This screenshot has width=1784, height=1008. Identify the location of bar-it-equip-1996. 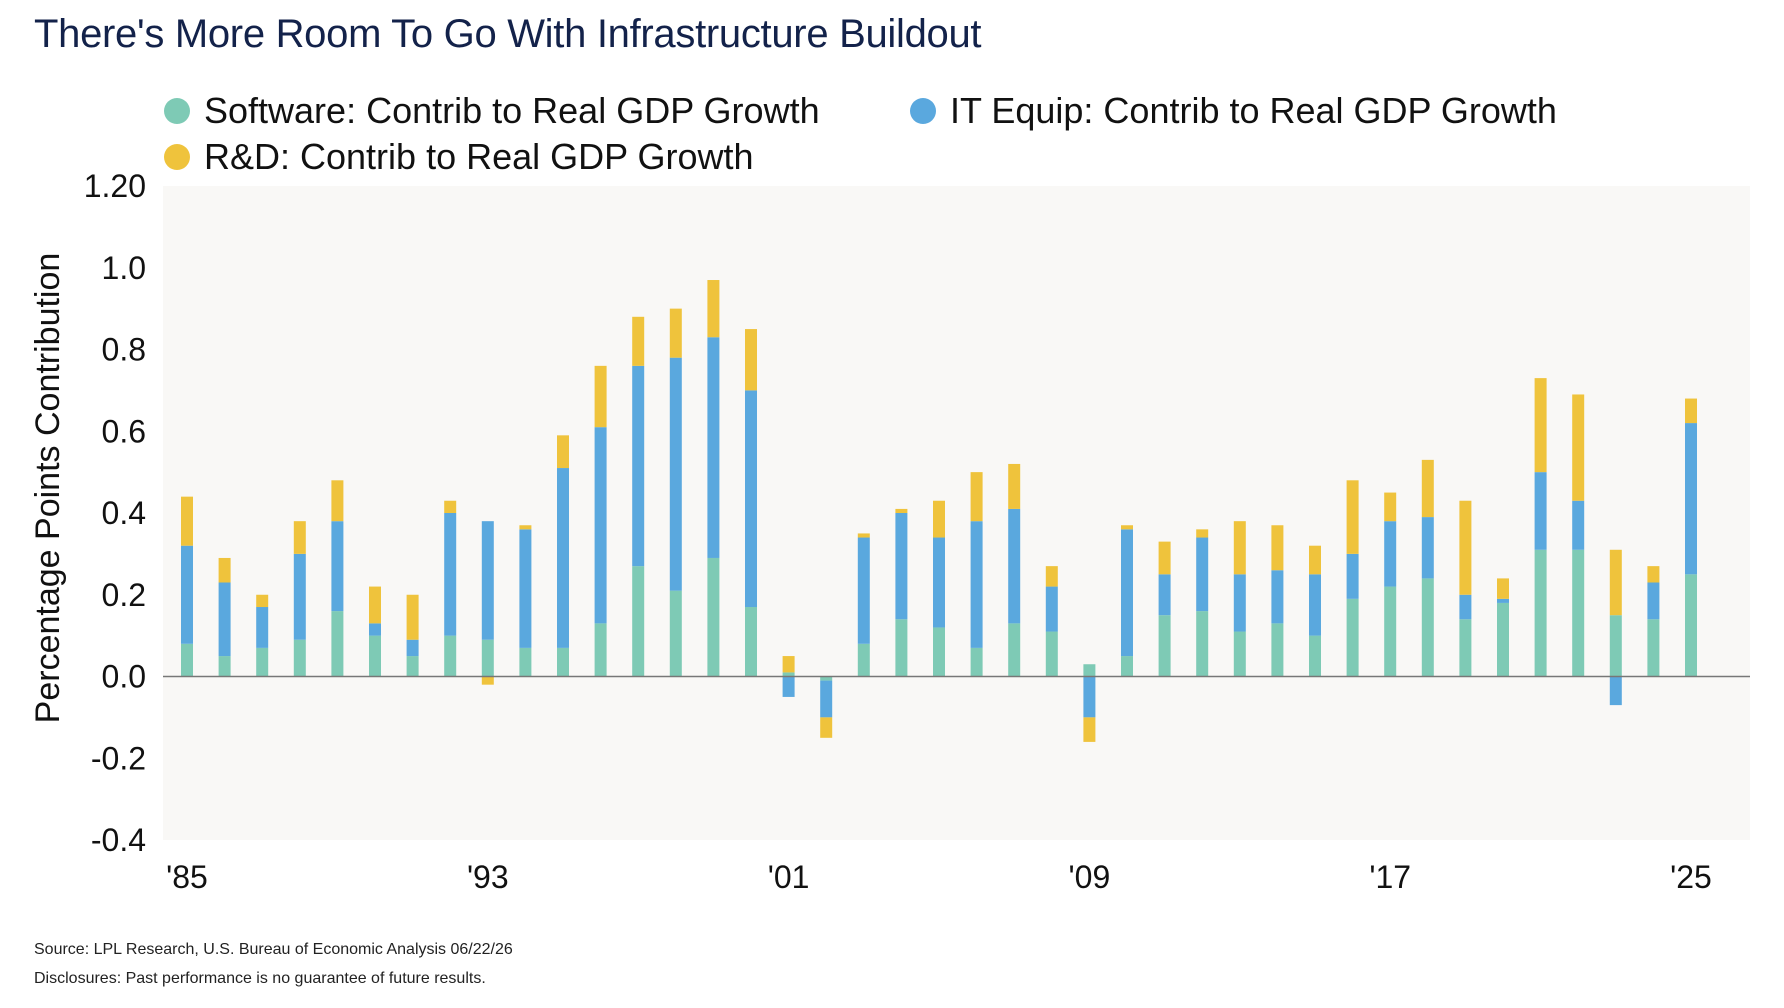
(600, 525).